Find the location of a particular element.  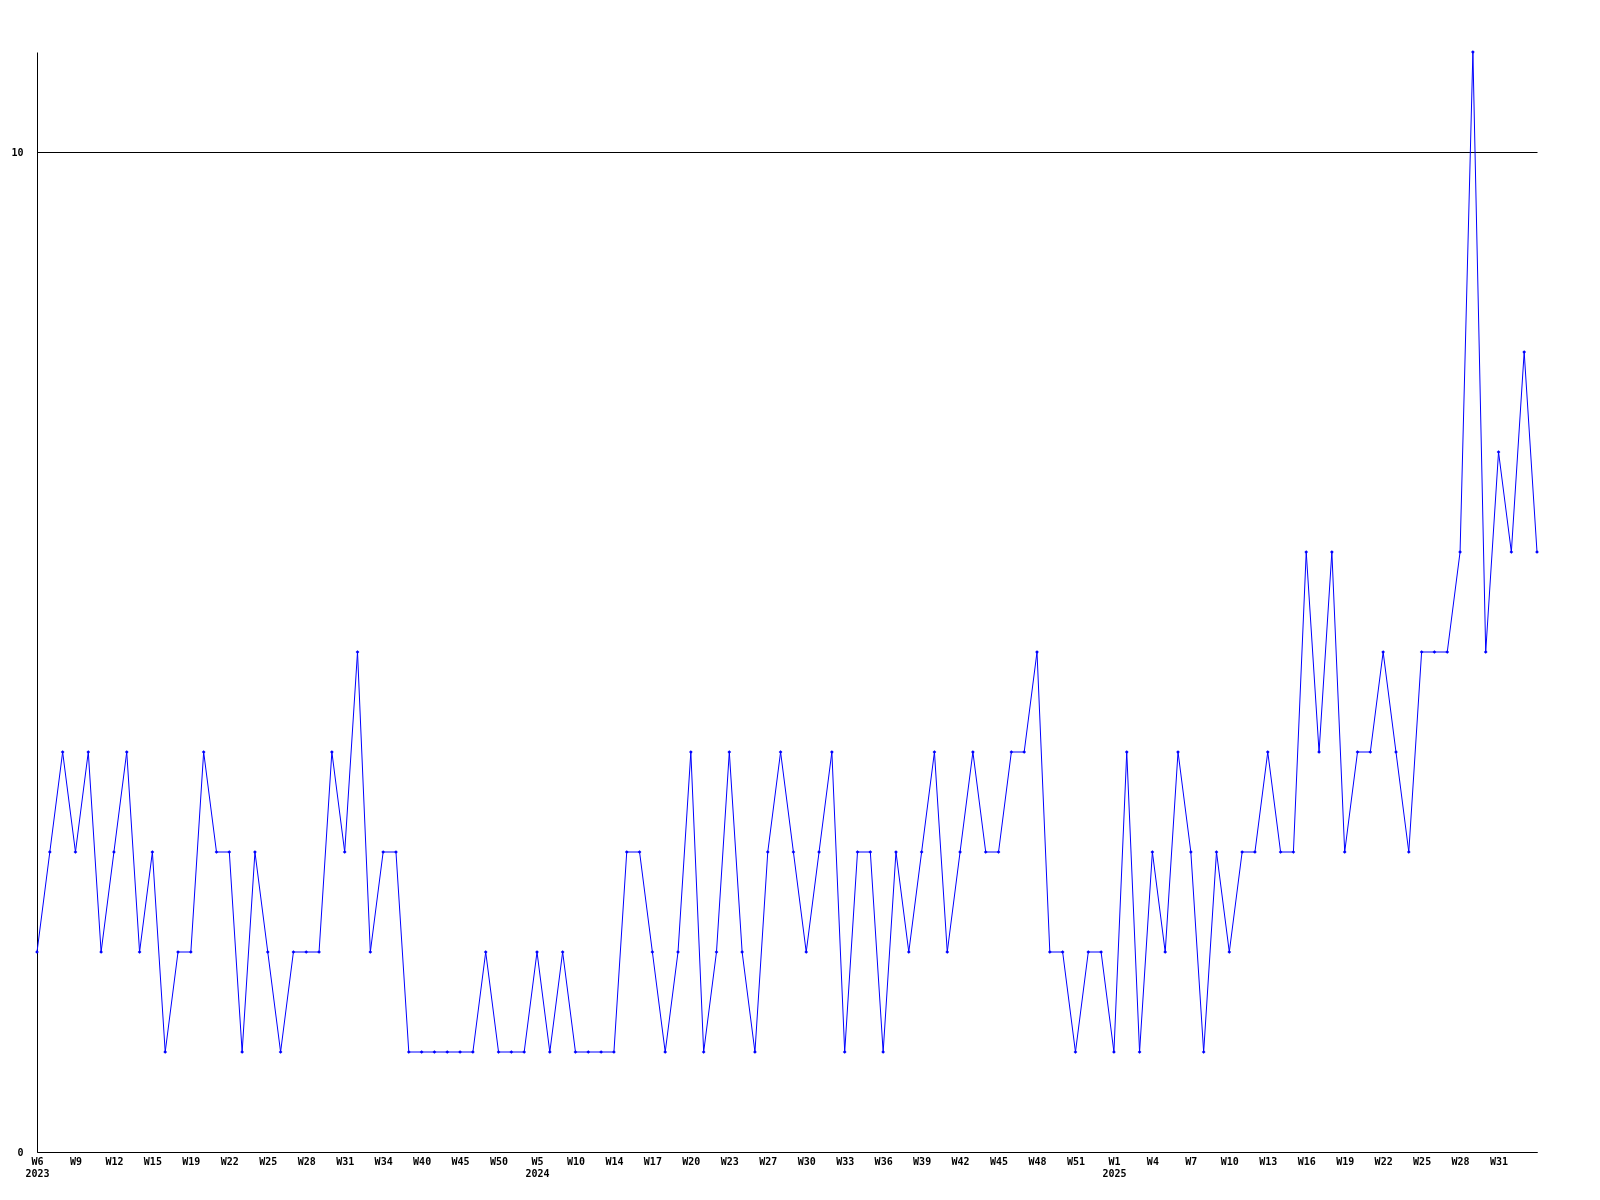

x-tick-label: W36 is located at coordinates (883, 1161).